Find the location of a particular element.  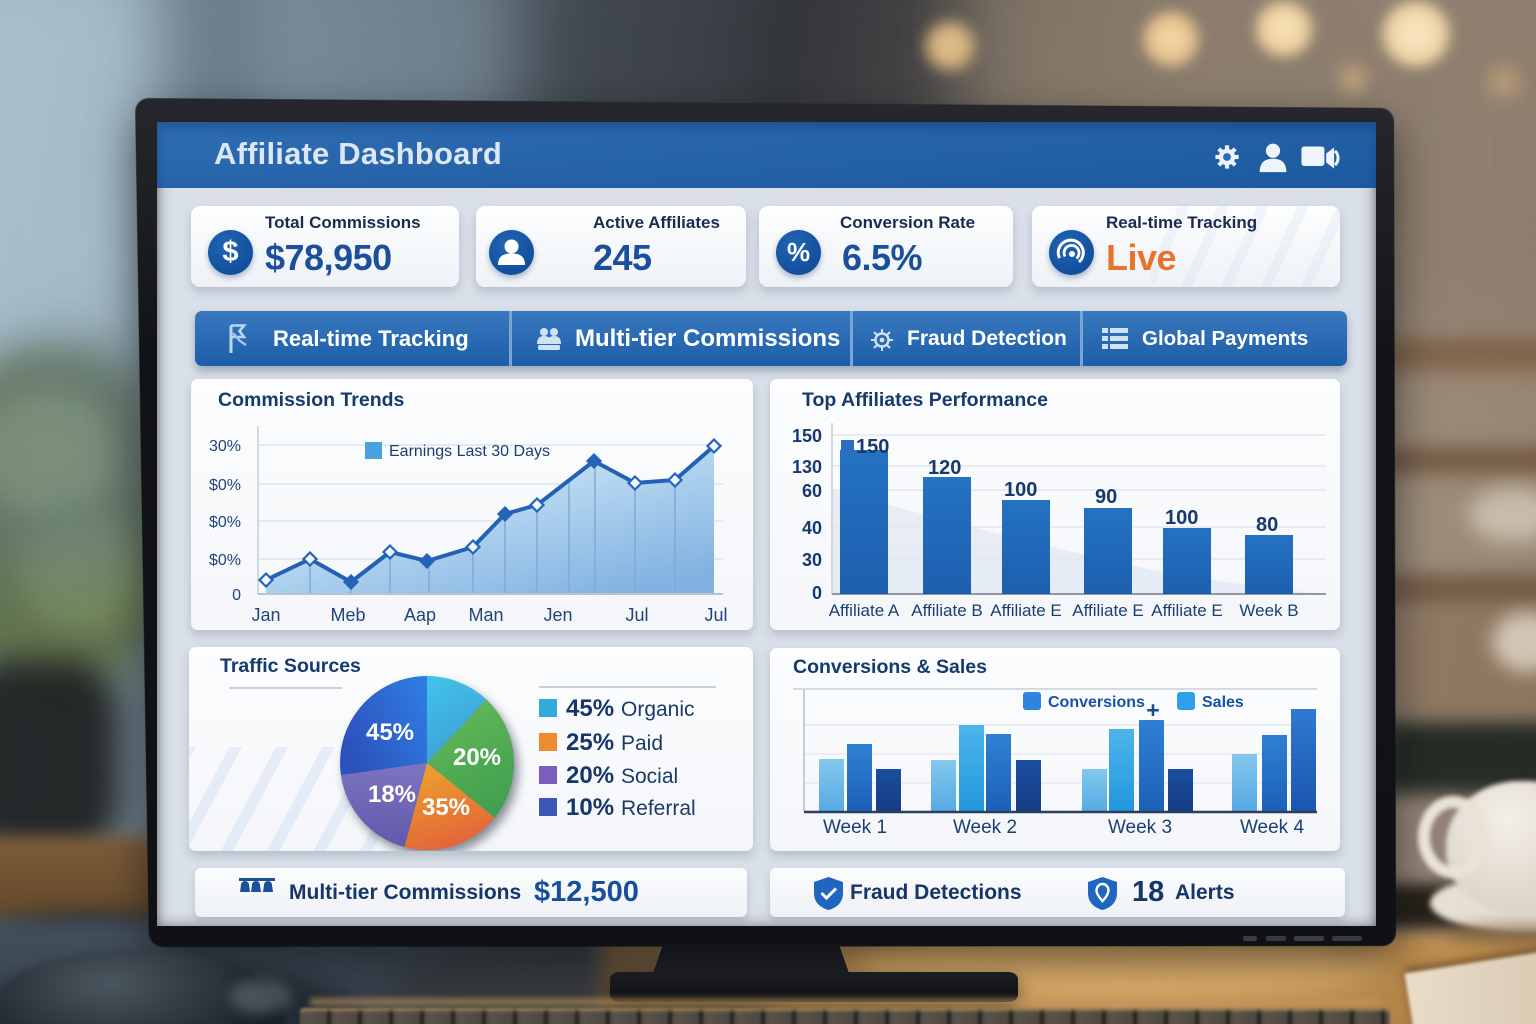

svg-text: Conversions is located at coordinates (1096, 702).